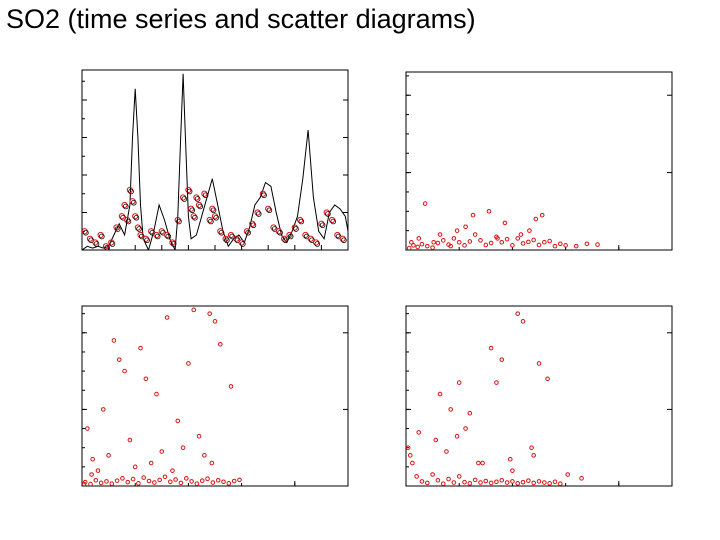  What do you see at coordinates (539, 161) in the screenshot?
I see `scatter-day-plot-frame` at bounding box center [539, 161].